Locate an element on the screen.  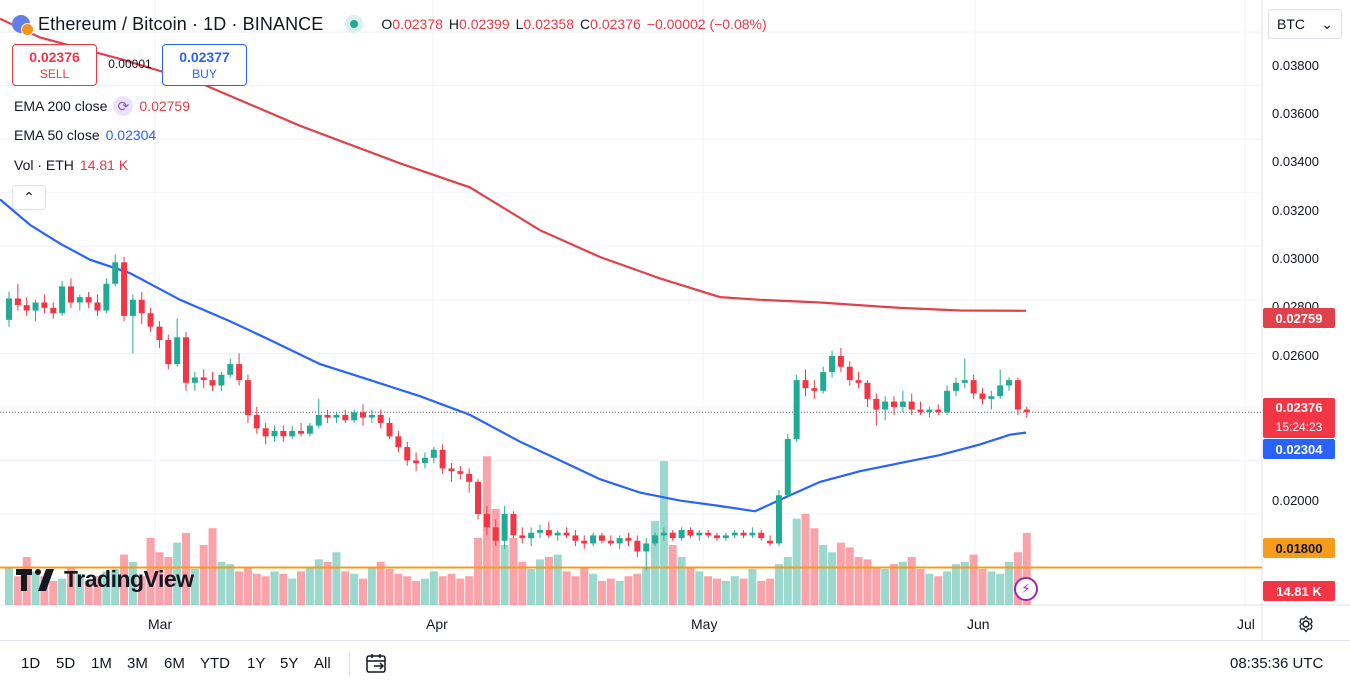
settings-icon is located at coordinates (1306, 624).